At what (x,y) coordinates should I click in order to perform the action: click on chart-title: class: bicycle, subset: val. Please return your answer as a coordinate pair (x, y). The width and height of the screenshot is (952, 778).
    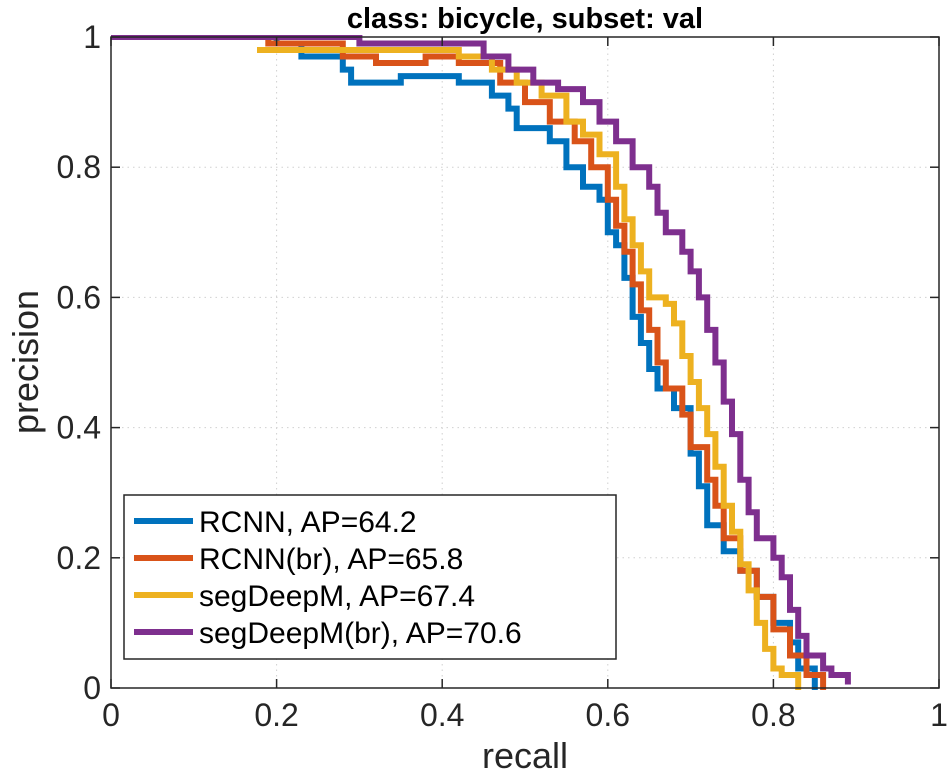
    Looking at the image, I should click on (525, 19).